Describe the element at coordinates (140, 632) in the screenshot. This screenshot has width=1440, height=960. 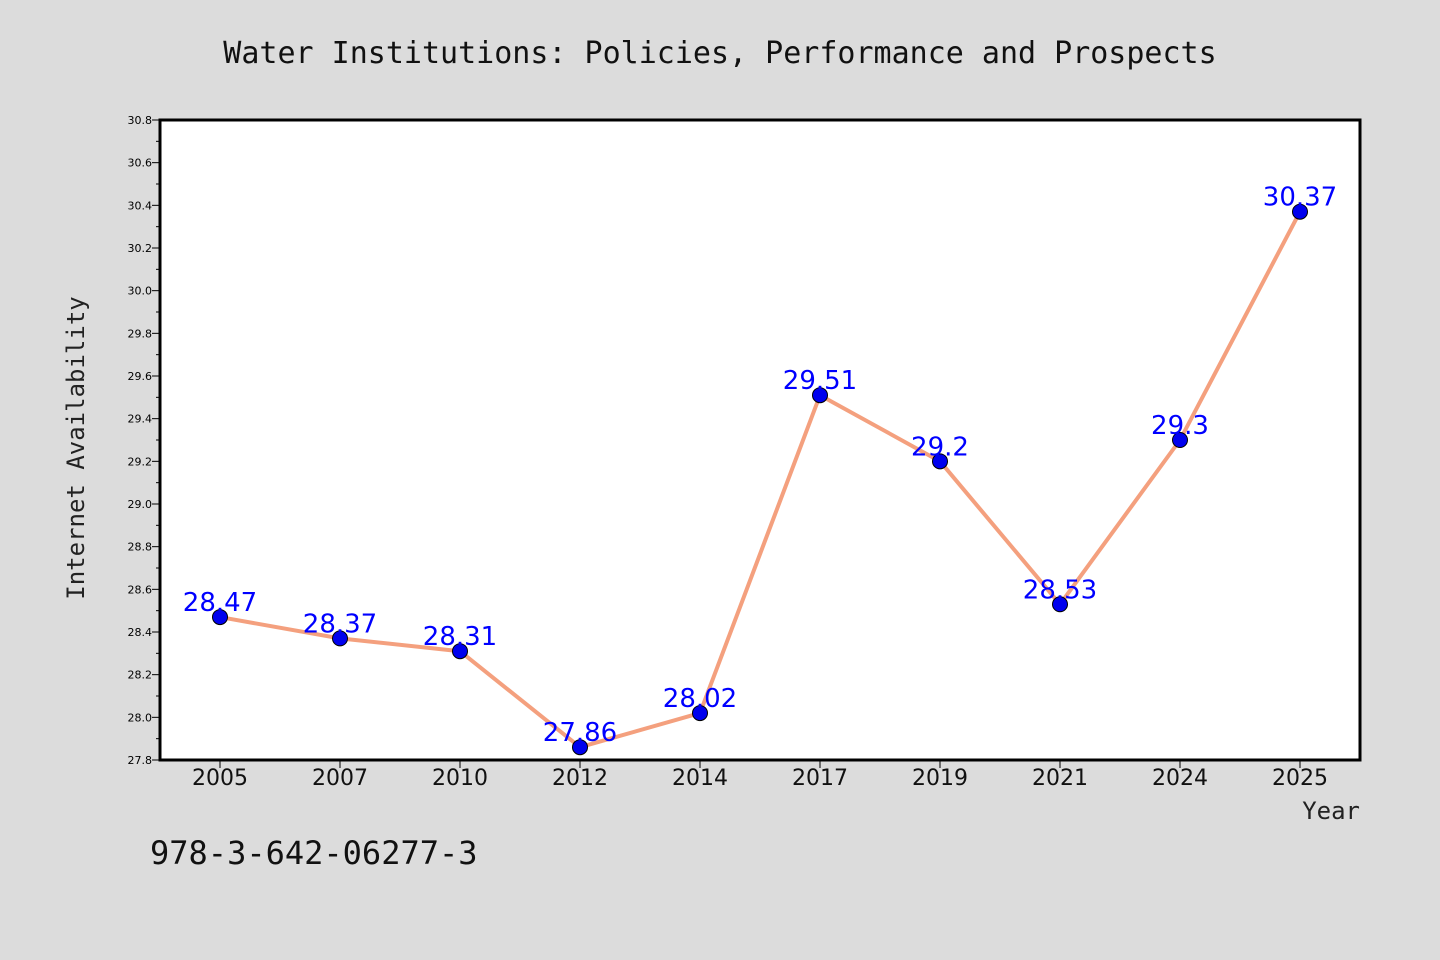
I see `y-tick-label: 28.4` at that location.